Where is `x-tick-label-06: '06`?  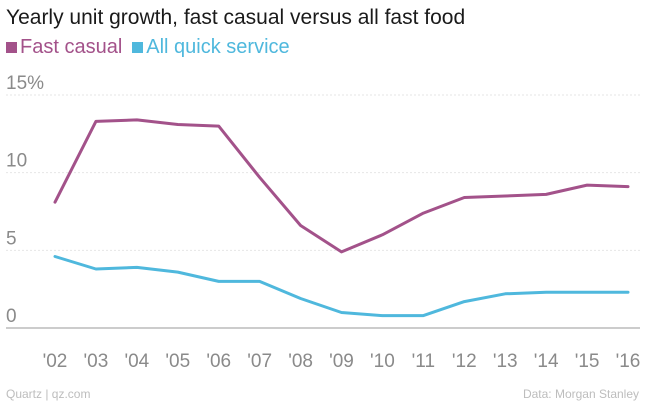 x-tick-label-06: '06 is located at coordinates (218, 361).